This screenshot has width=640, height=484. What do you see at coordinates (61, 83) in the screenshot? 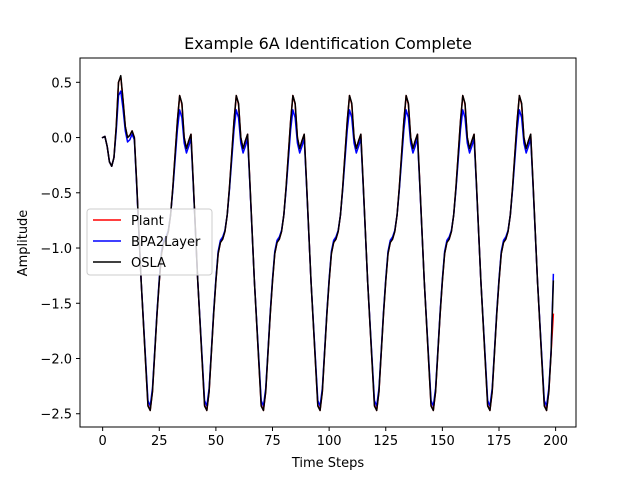
I see `y-tick-label: 0.5` at bounding box center [61, 83].